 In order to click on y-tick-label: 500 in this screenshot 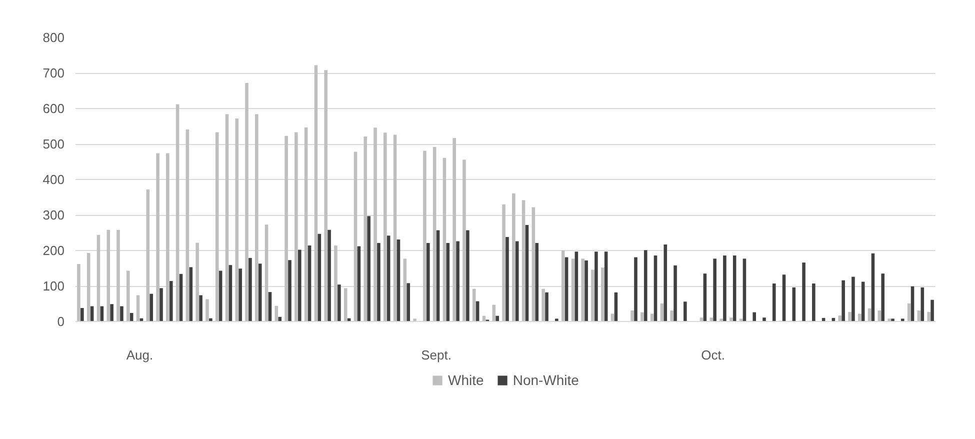, I will do `click(53, 144)`.